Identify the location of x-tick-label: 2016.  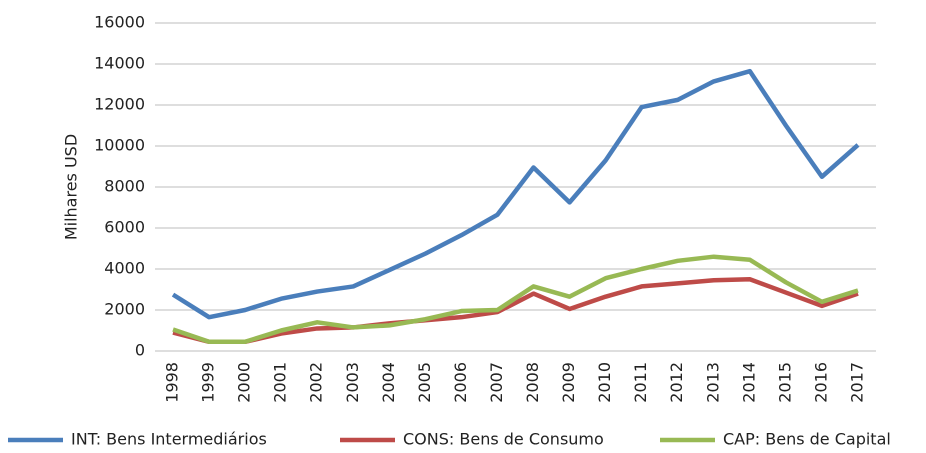
(820, 382).